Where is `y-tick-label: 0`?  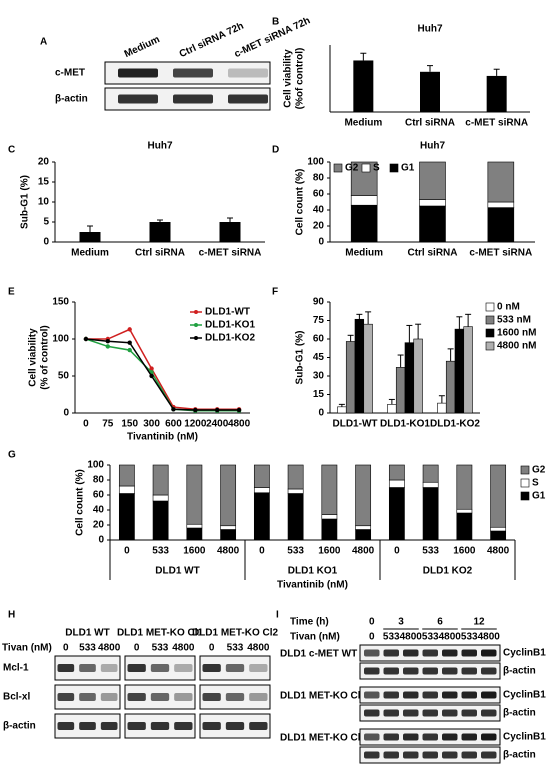
y-tick-label: 0 is located at coordinates (321, 413).